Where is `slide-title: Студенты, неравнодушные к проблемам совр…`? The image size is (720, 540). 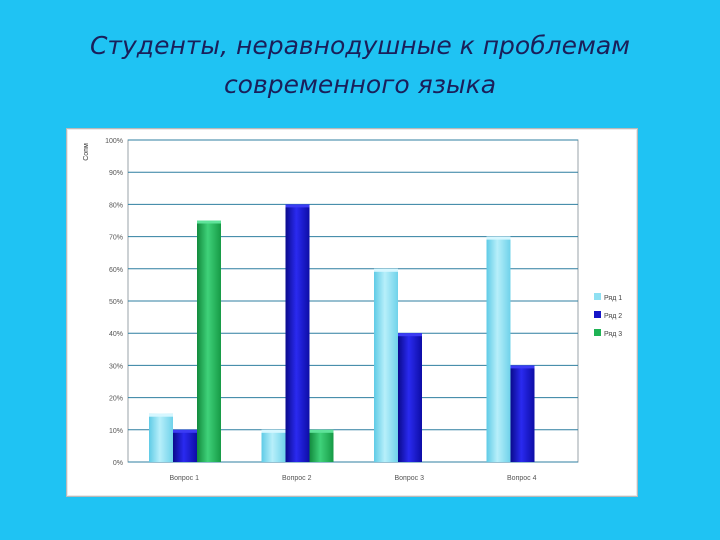 slide-title: Студенты, неравнодушные к проблемам совр… is located at coordinates (360, 65).